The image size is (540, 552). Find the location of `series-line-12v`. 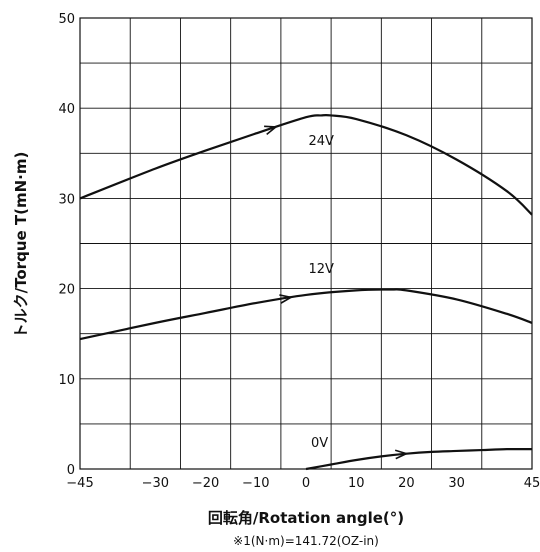

series-line-12v is located at coordinates (306, 314).